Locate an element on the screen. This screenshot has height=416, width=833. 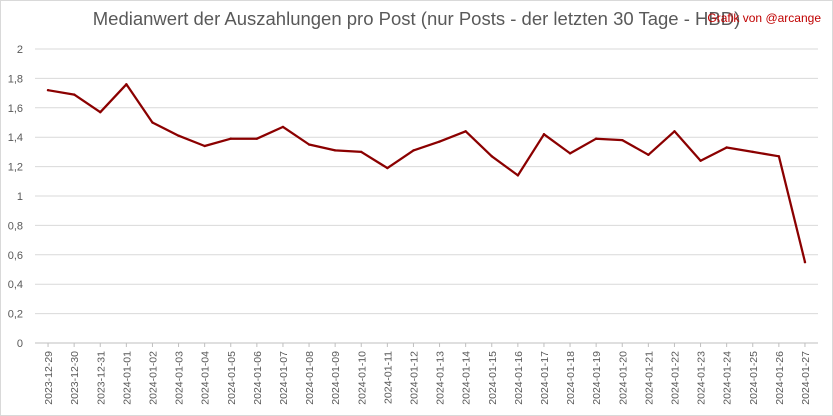
y-tick-label: 0,6 is located at coordinates (15, 256).